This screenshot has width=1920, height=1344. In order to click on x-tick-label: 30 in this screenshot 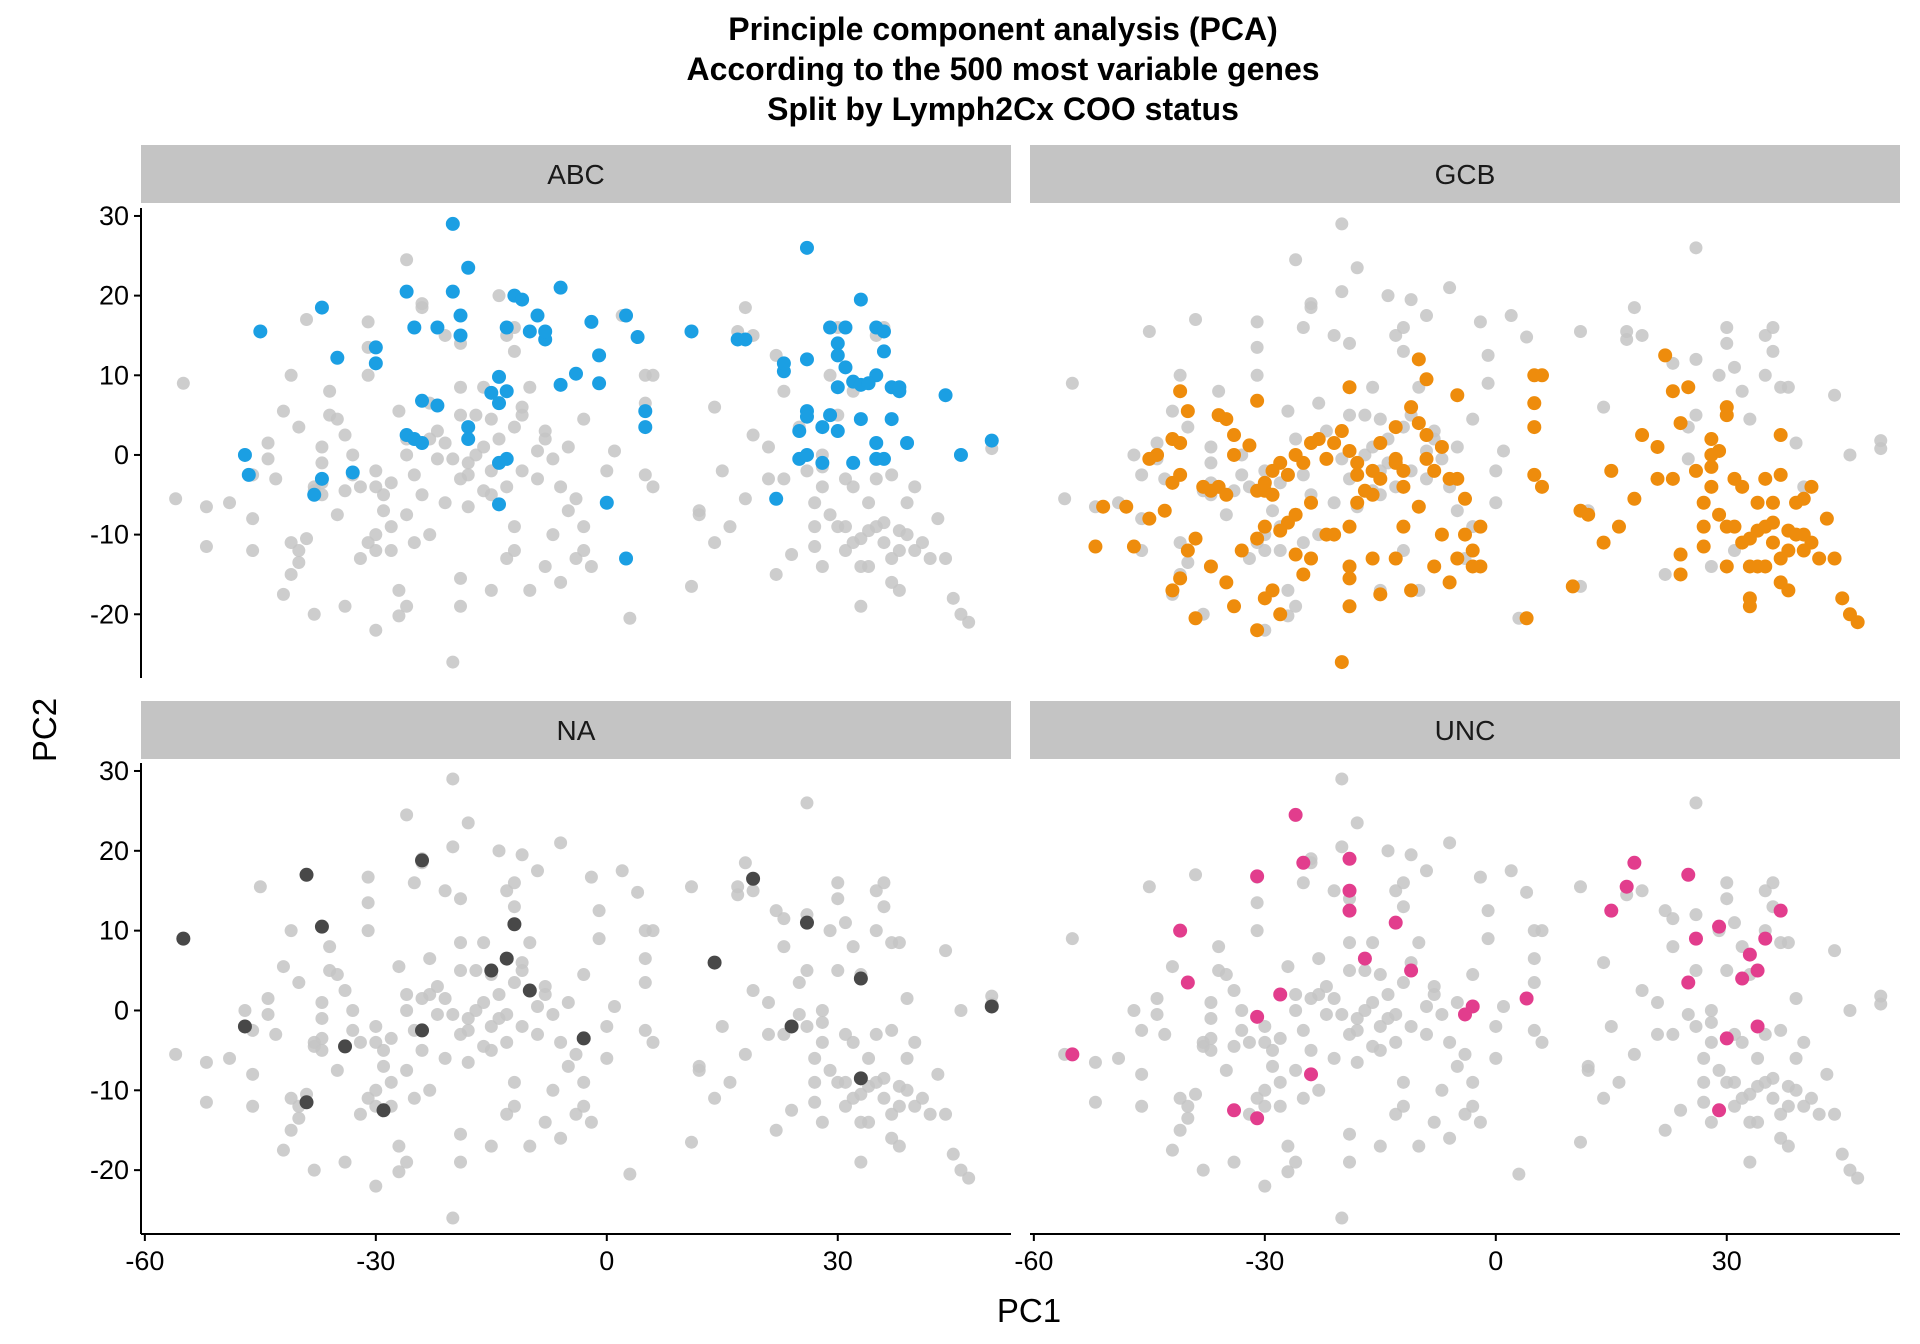, I will do `click(838, 1261)`.